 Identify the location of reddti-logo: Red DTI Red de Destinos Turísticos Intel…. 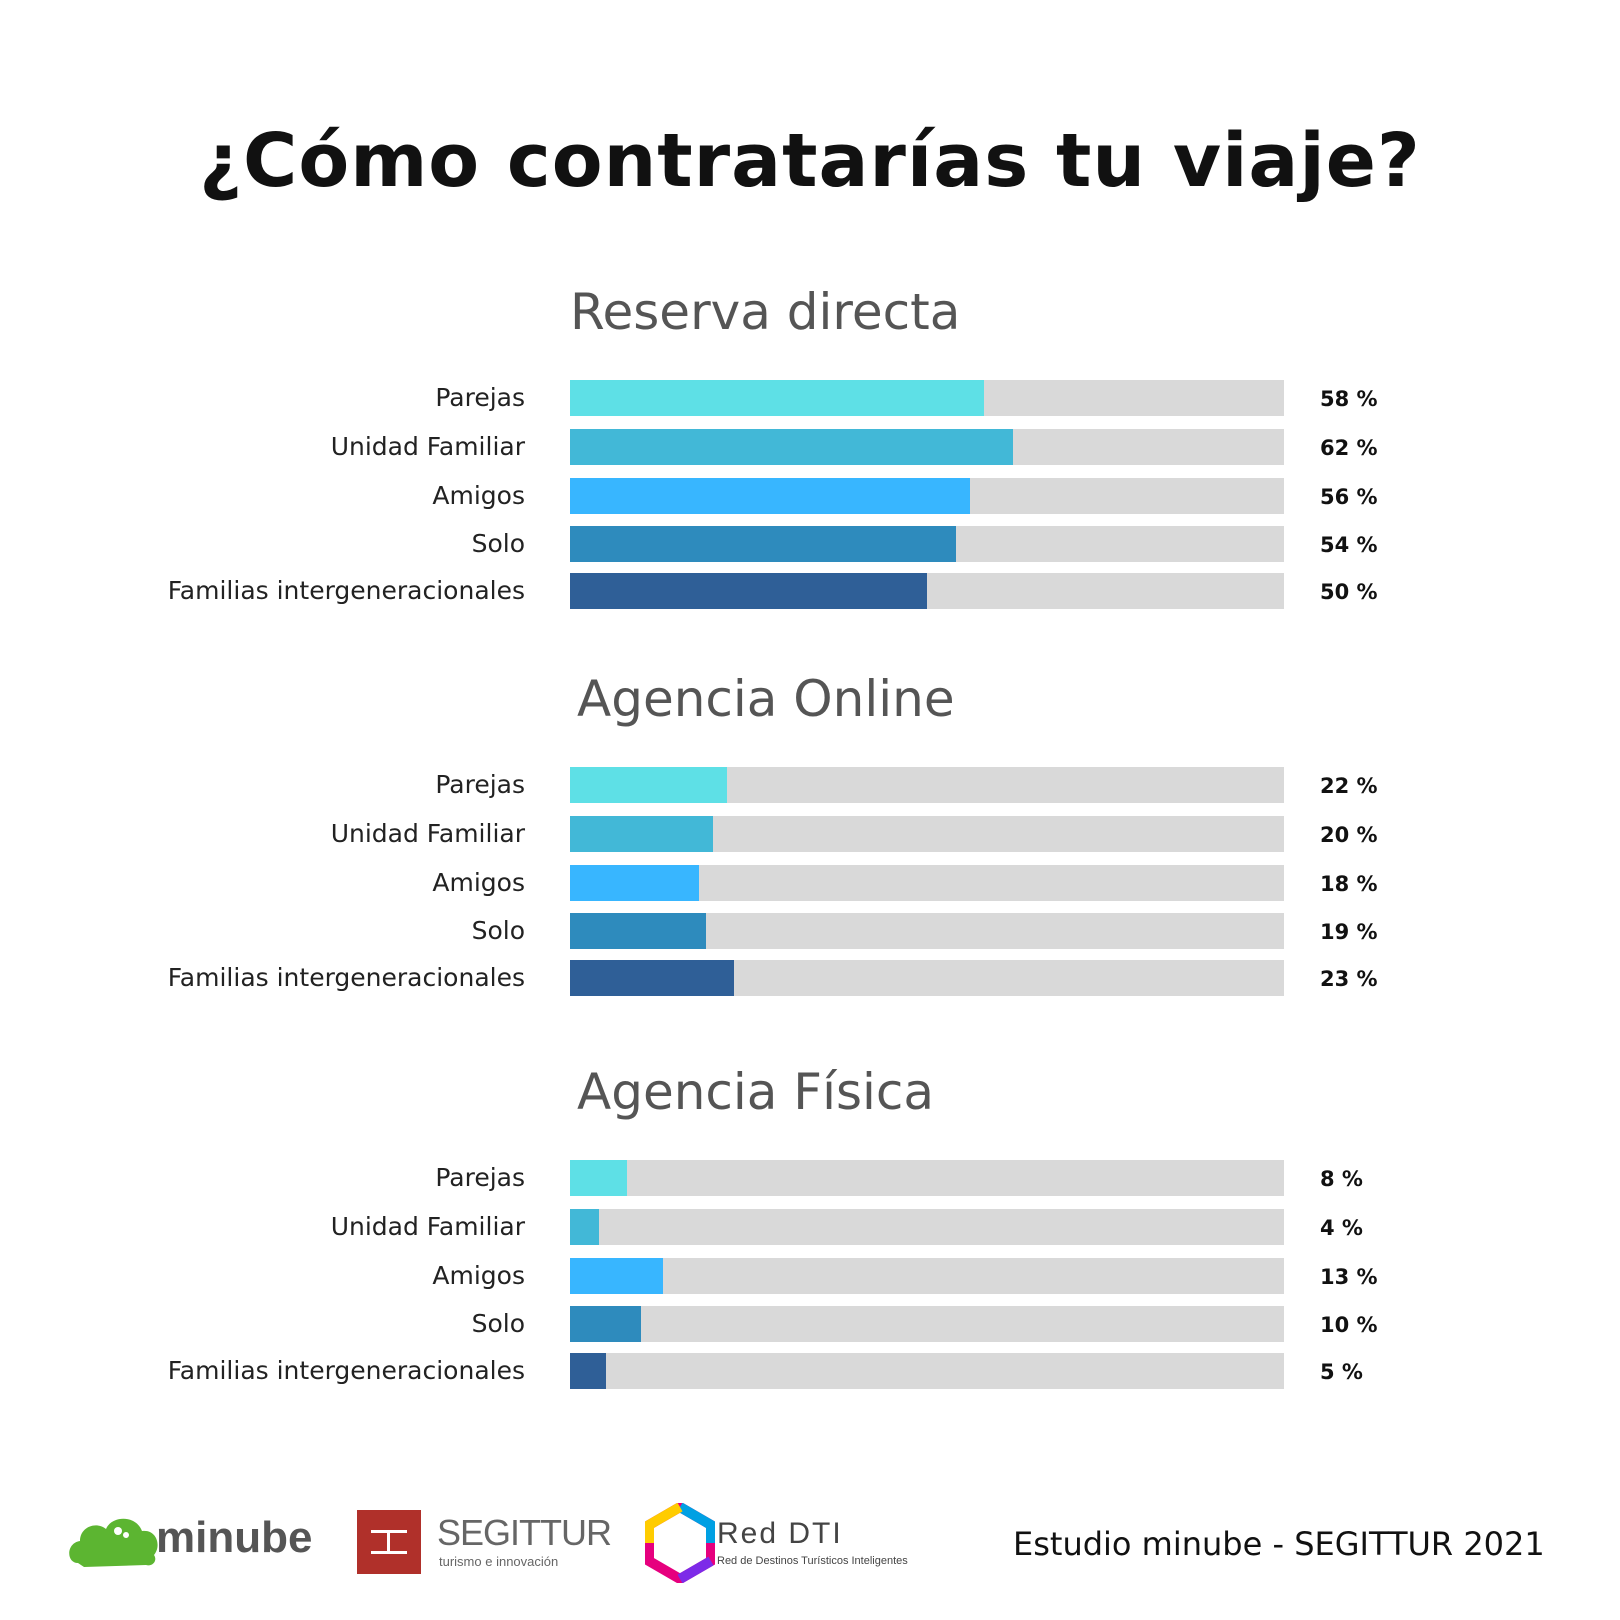
(794, 1543).